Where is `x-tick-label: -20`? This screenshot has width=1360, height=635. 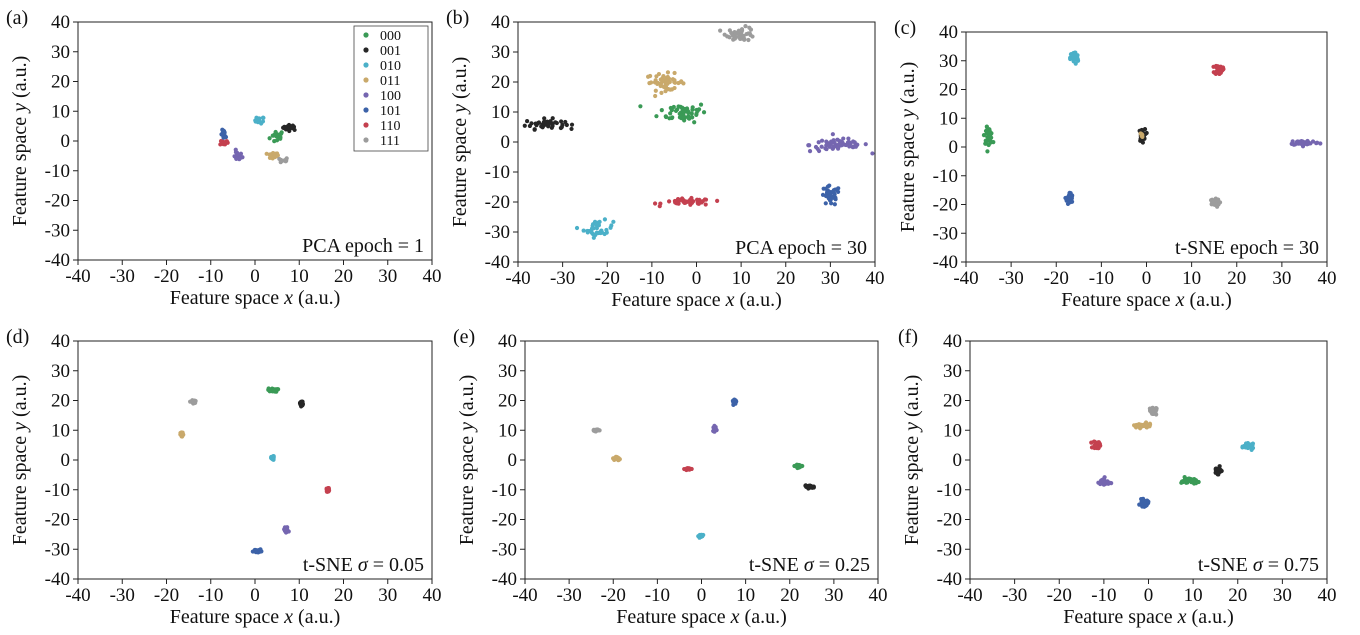 x-tick-label: -20 is located at coordinates (607, 278).